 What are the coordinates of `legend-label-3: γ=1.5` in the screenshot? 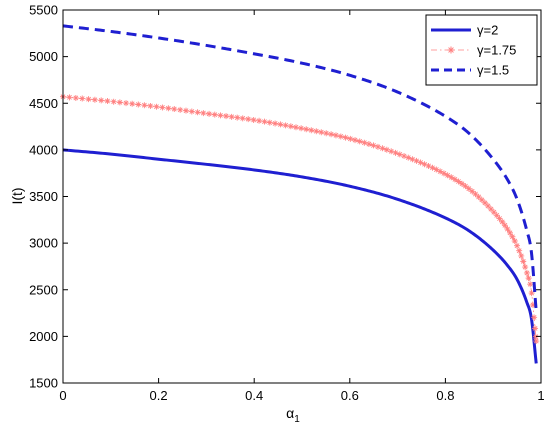 It's located at (493, 70).